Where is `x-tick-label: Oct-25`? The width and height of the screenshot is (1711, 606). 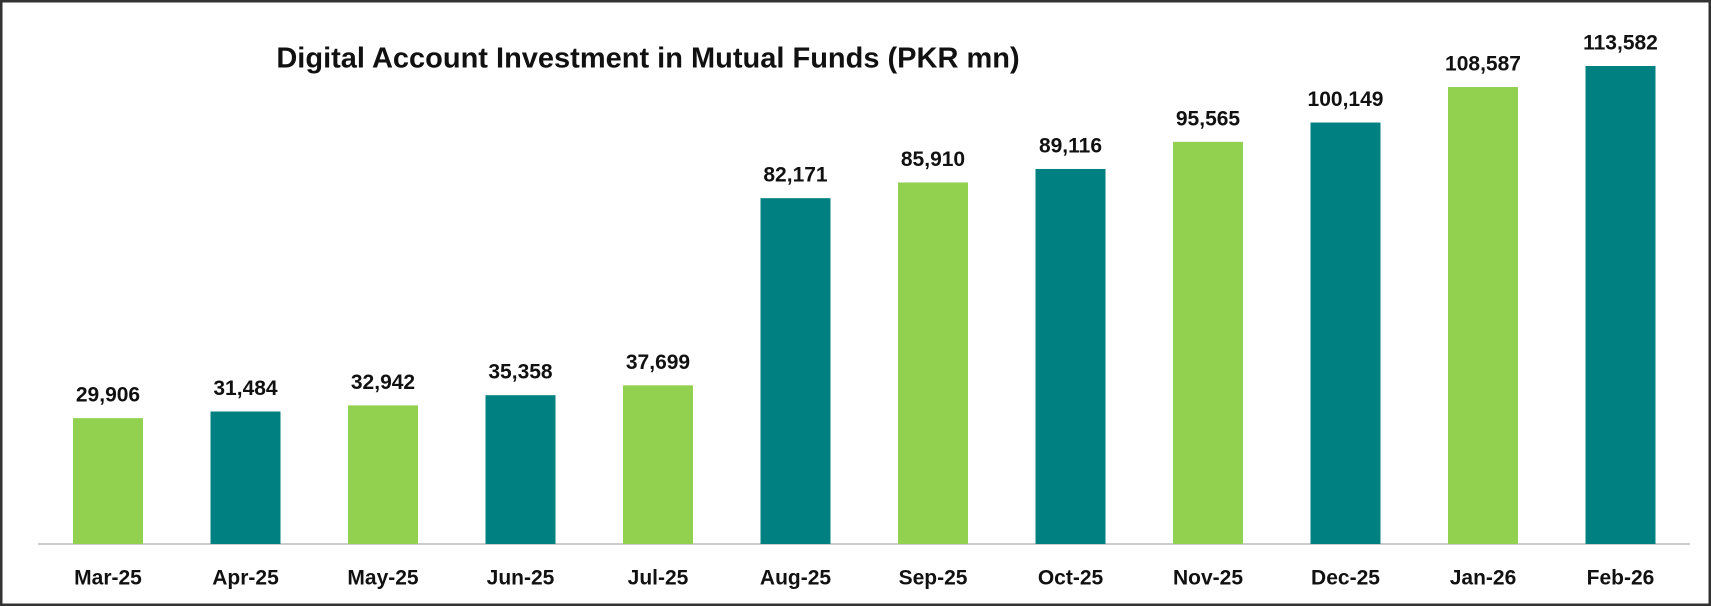
x-tick-label: Oct-25 is located at coordinates (1071, 578).